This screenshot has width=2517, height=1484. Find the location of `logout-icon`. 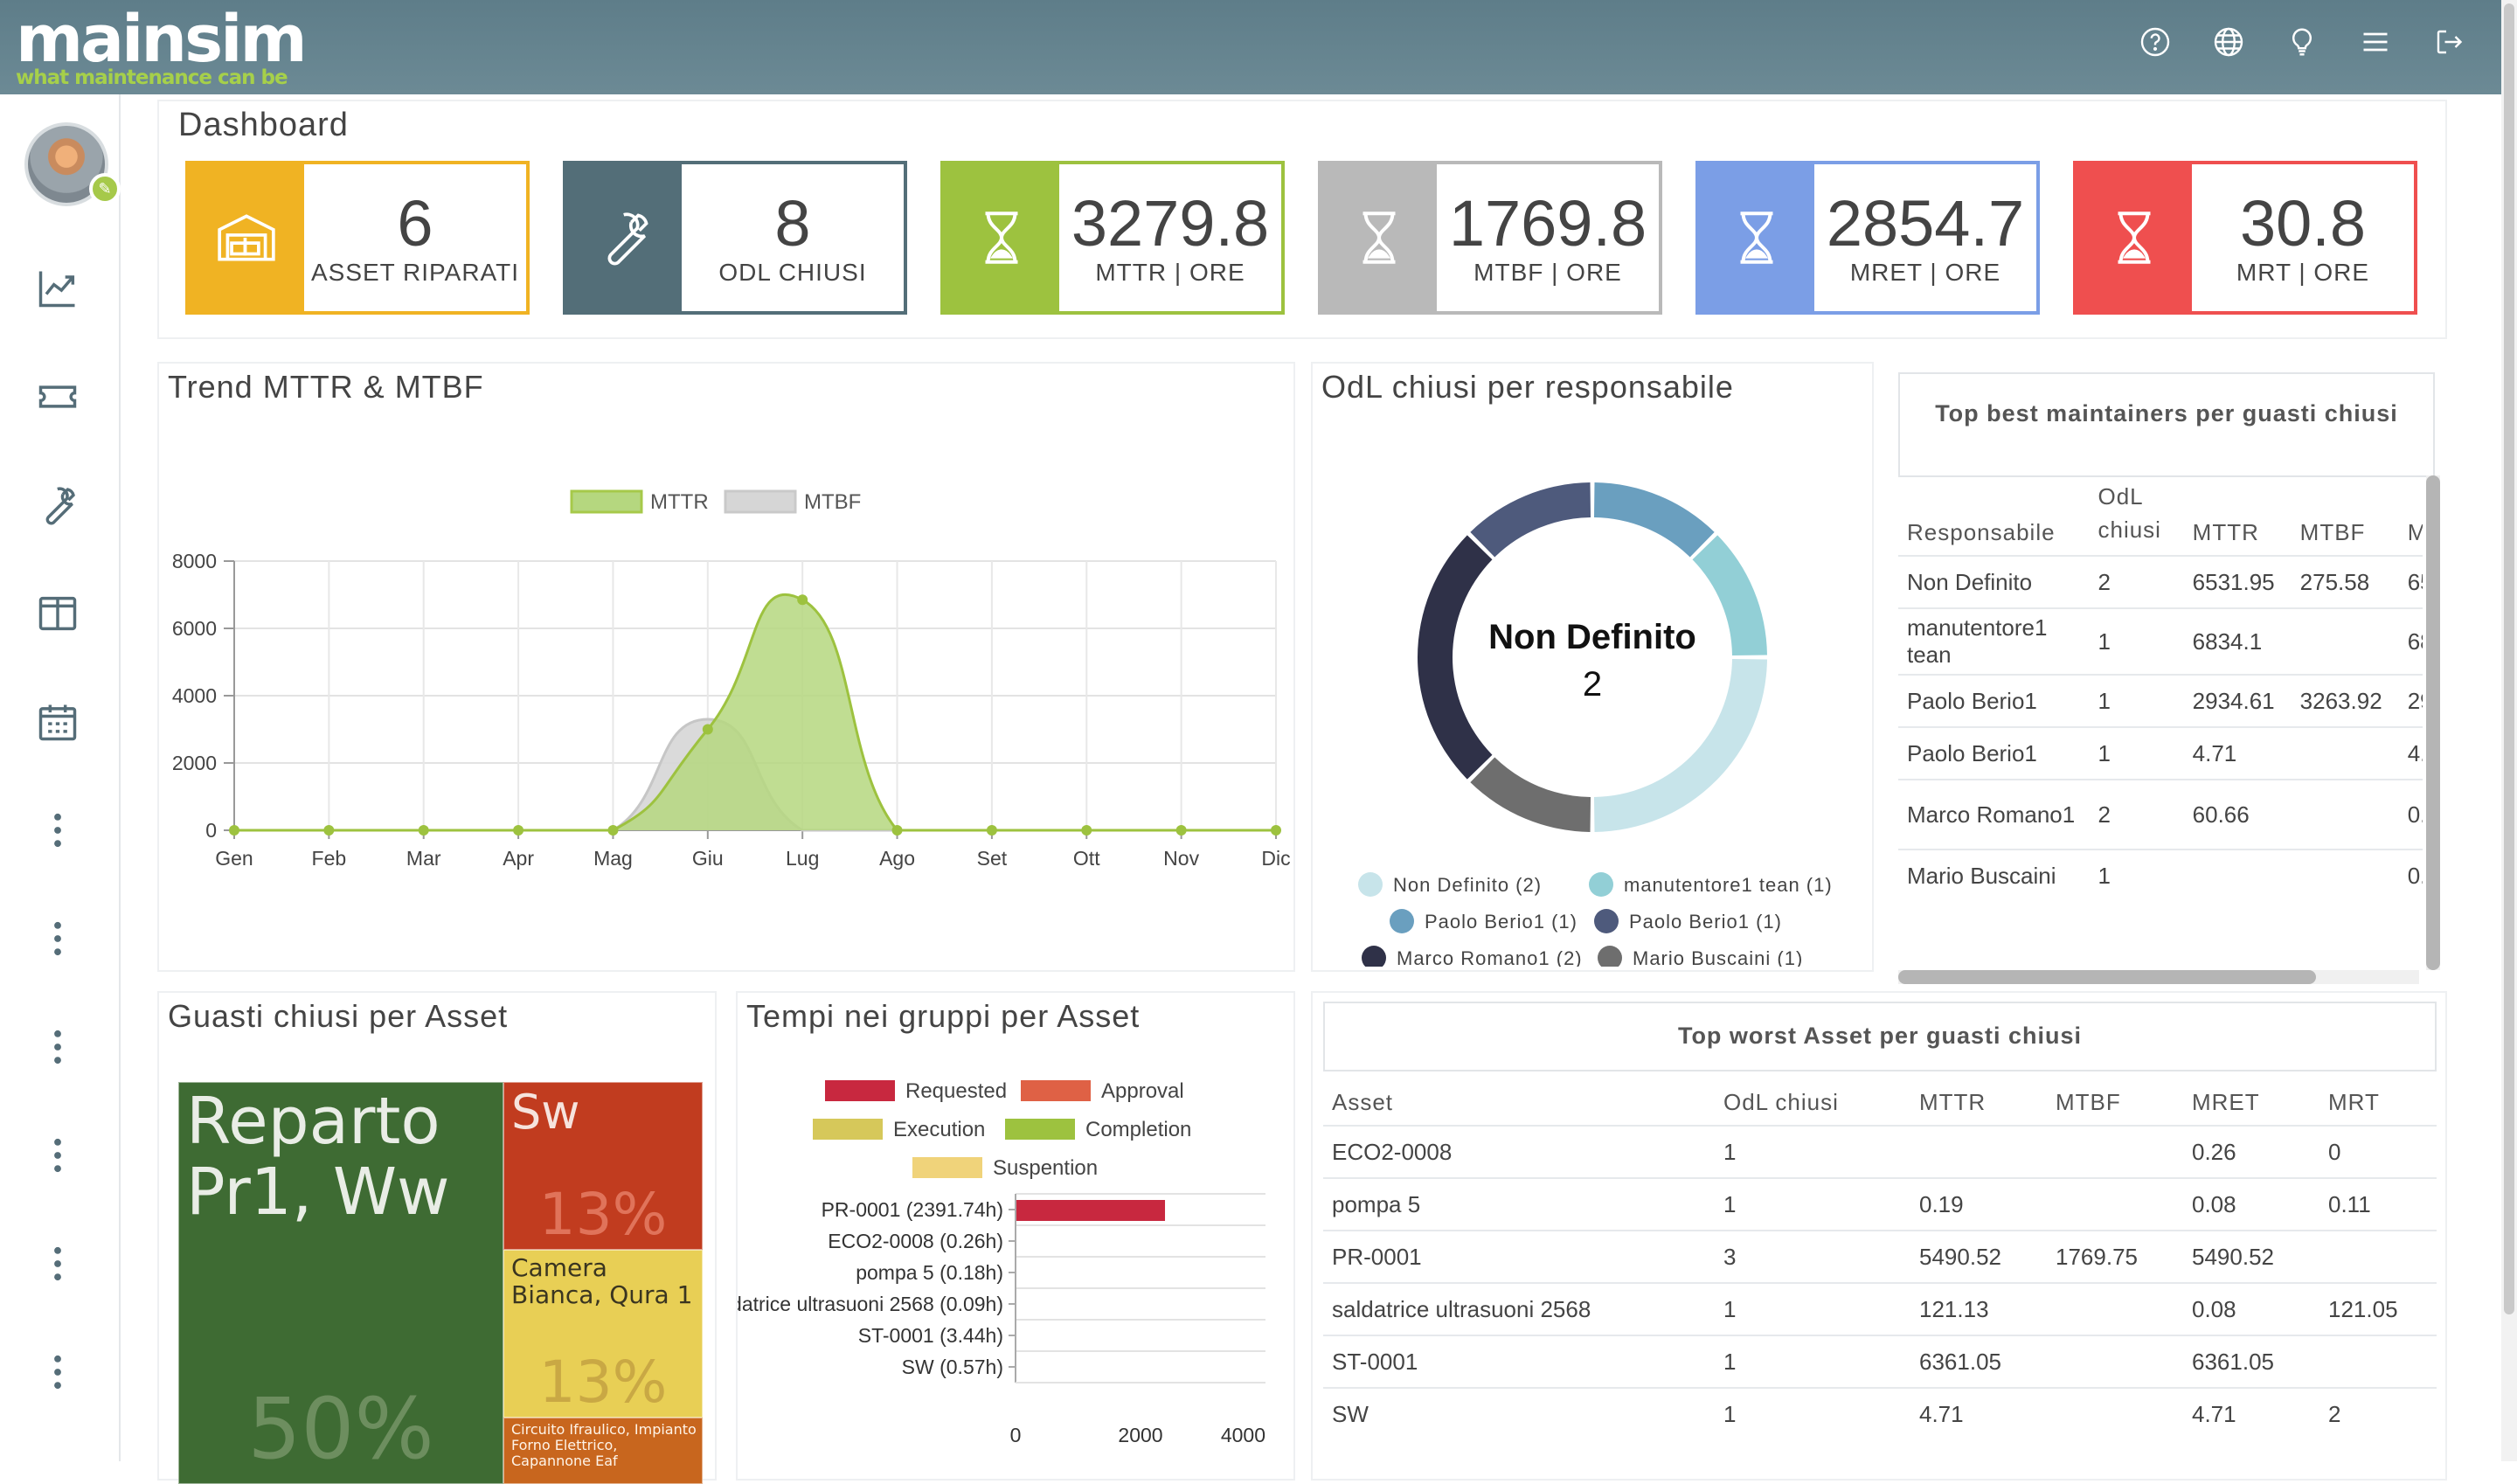

logout-icon is located at coordinates (2449, 42).